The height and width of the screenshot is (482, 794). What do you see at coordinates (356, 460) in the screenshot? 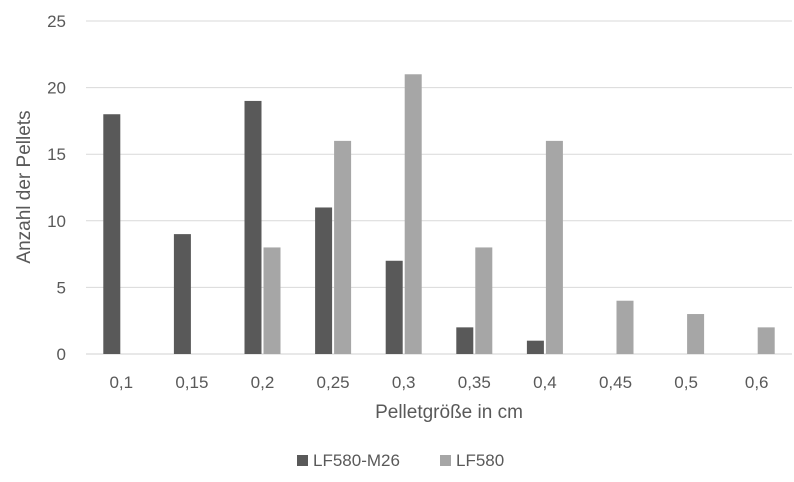
I see `legend-label: LF580-M26` at bounding box center [356, 460].